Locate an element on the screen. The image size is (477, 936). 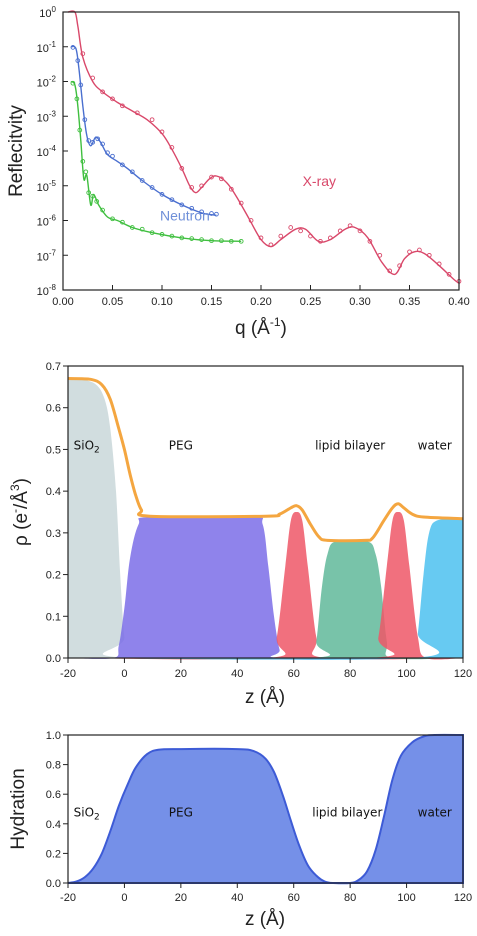
x-tick-label: 0.00 is located at coordinates (62, 302).